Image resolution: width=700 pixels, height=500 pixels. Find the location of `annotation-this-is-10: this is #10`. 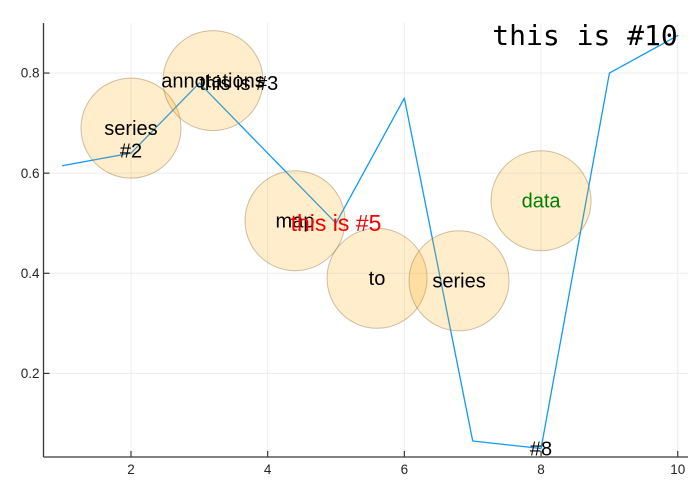

annotation-this-is-10: this is #10 is located at coordinates (584, 35).